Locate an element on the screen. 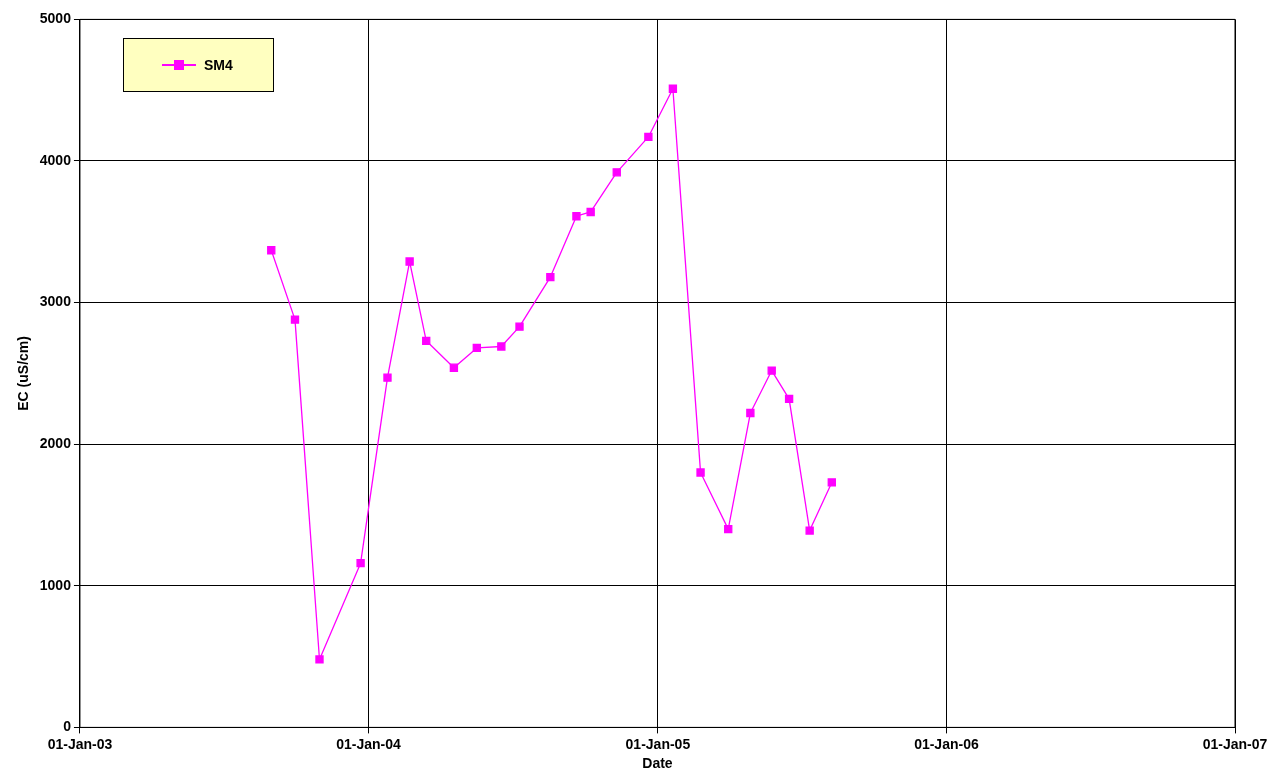 This screenshot has width=1288, height=781. x-tick-label: 01-Jan-05 is located at coordinates (658, 743).